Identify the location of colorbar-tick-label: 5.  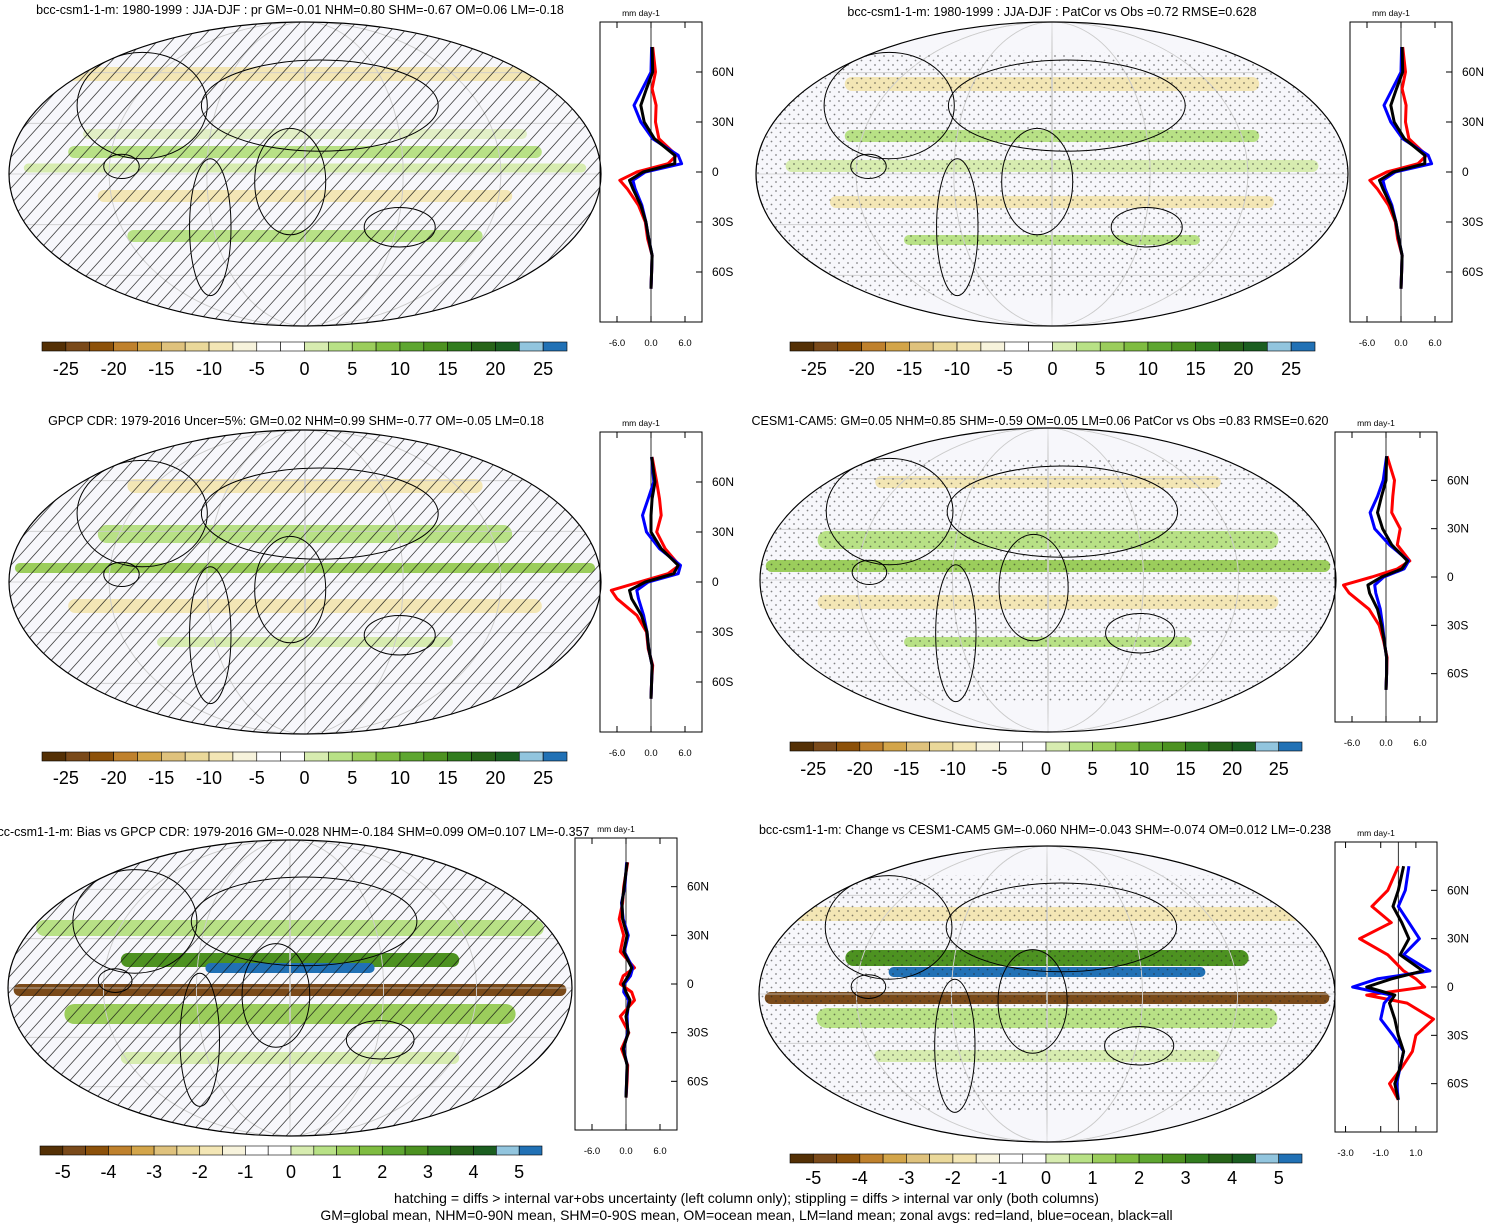
(352, 369).